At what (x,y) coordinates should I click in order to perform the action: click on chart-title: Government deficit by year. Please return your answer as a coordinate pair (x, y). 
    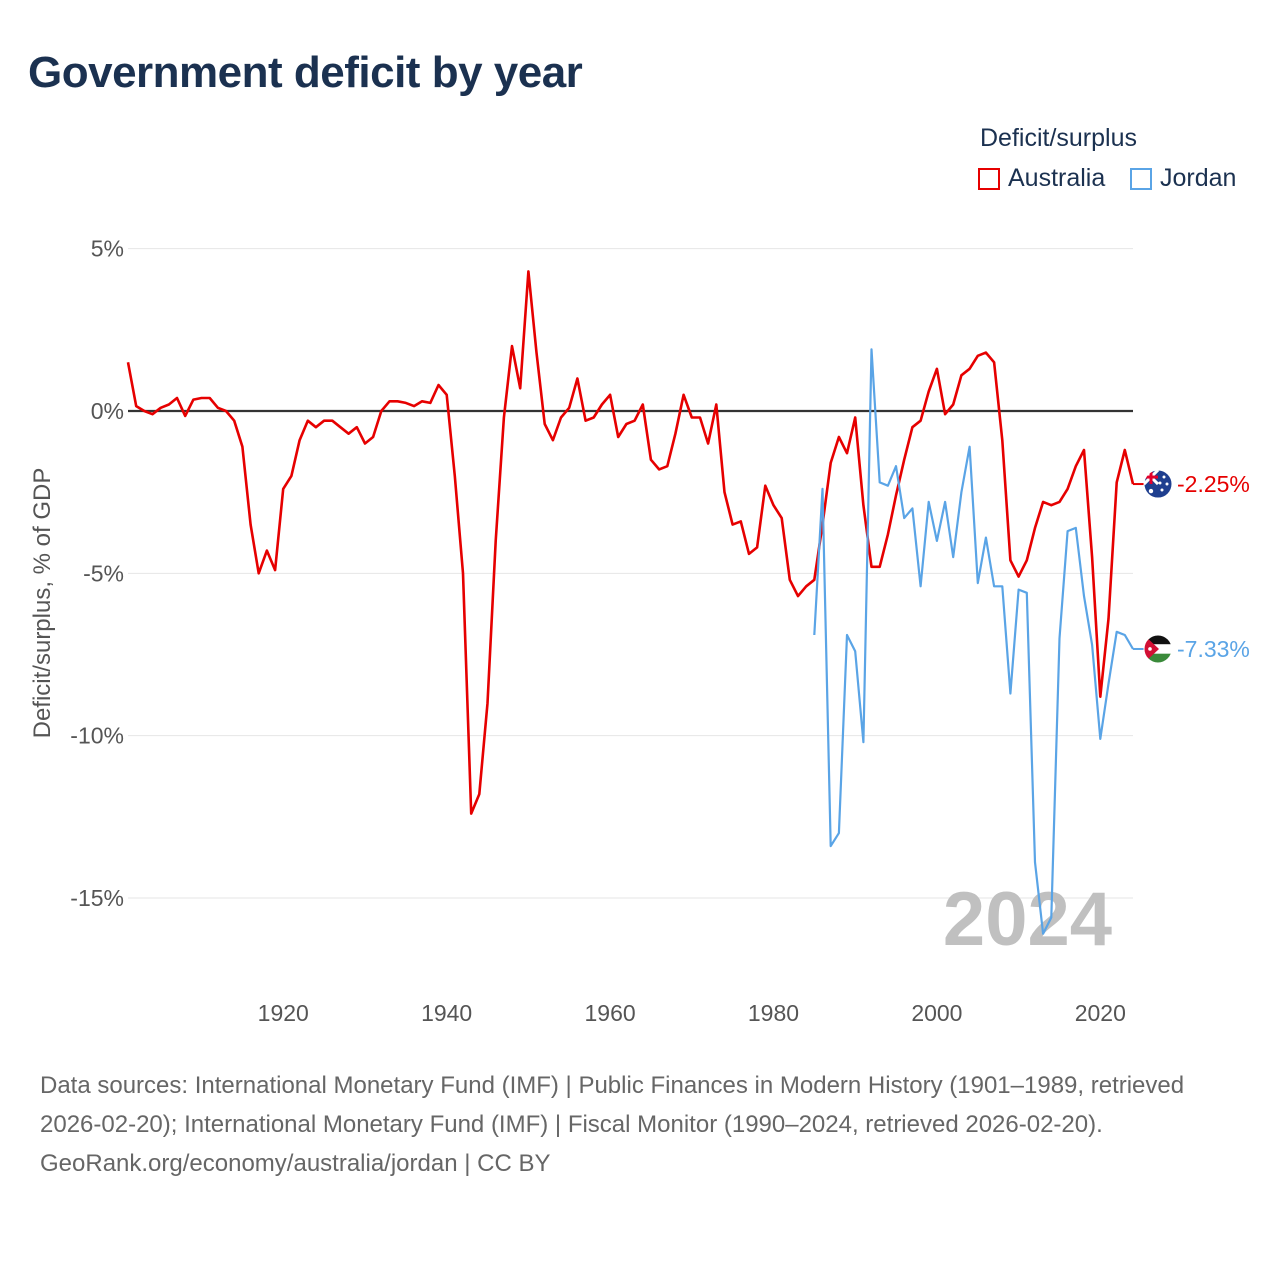
    Looking at the image, I should click on (305, 72).